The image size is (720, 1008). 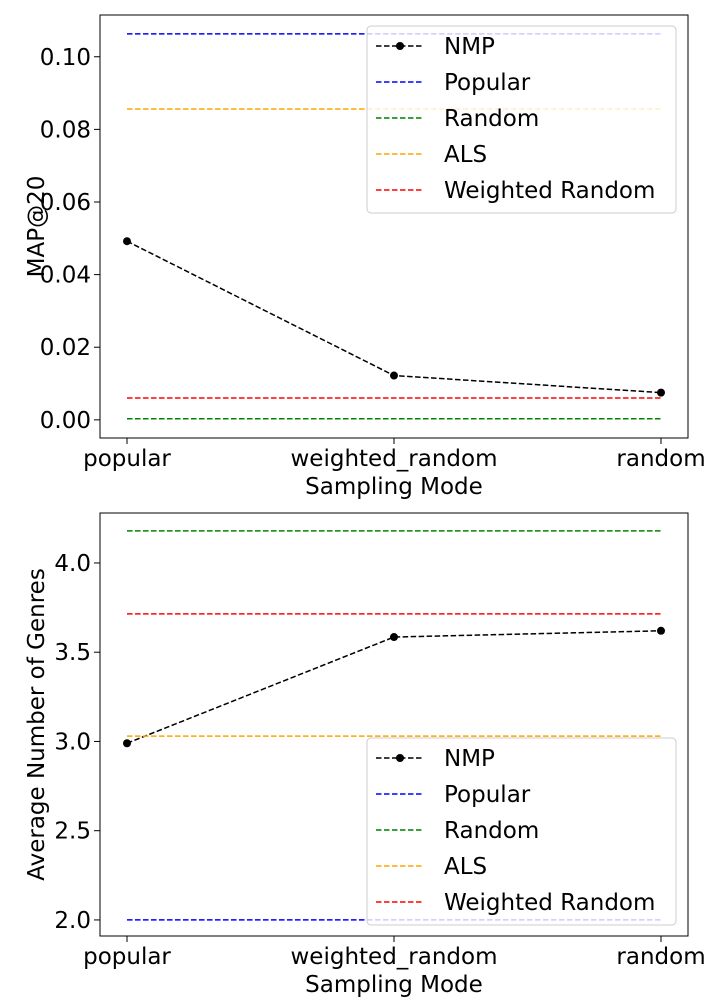 What do you see at coordinates (65, 421) in the screenshot?
I see `y-tick-label: 0.00` at bounding box center [65, 421].